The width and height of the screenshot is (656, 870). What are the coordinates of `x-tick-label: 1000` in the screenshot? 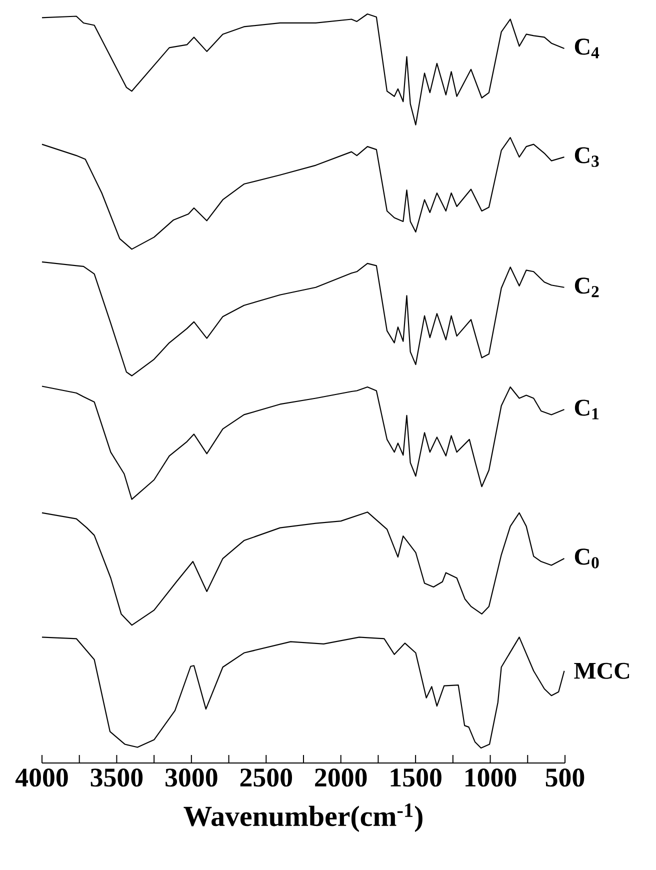 It's located at (491, 777).